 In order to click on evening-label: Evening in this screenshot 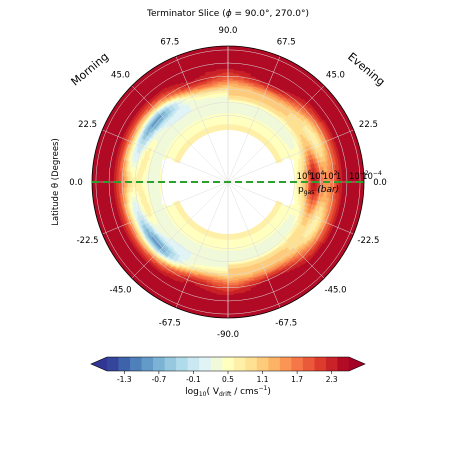, I will do `click(366, 69)`.